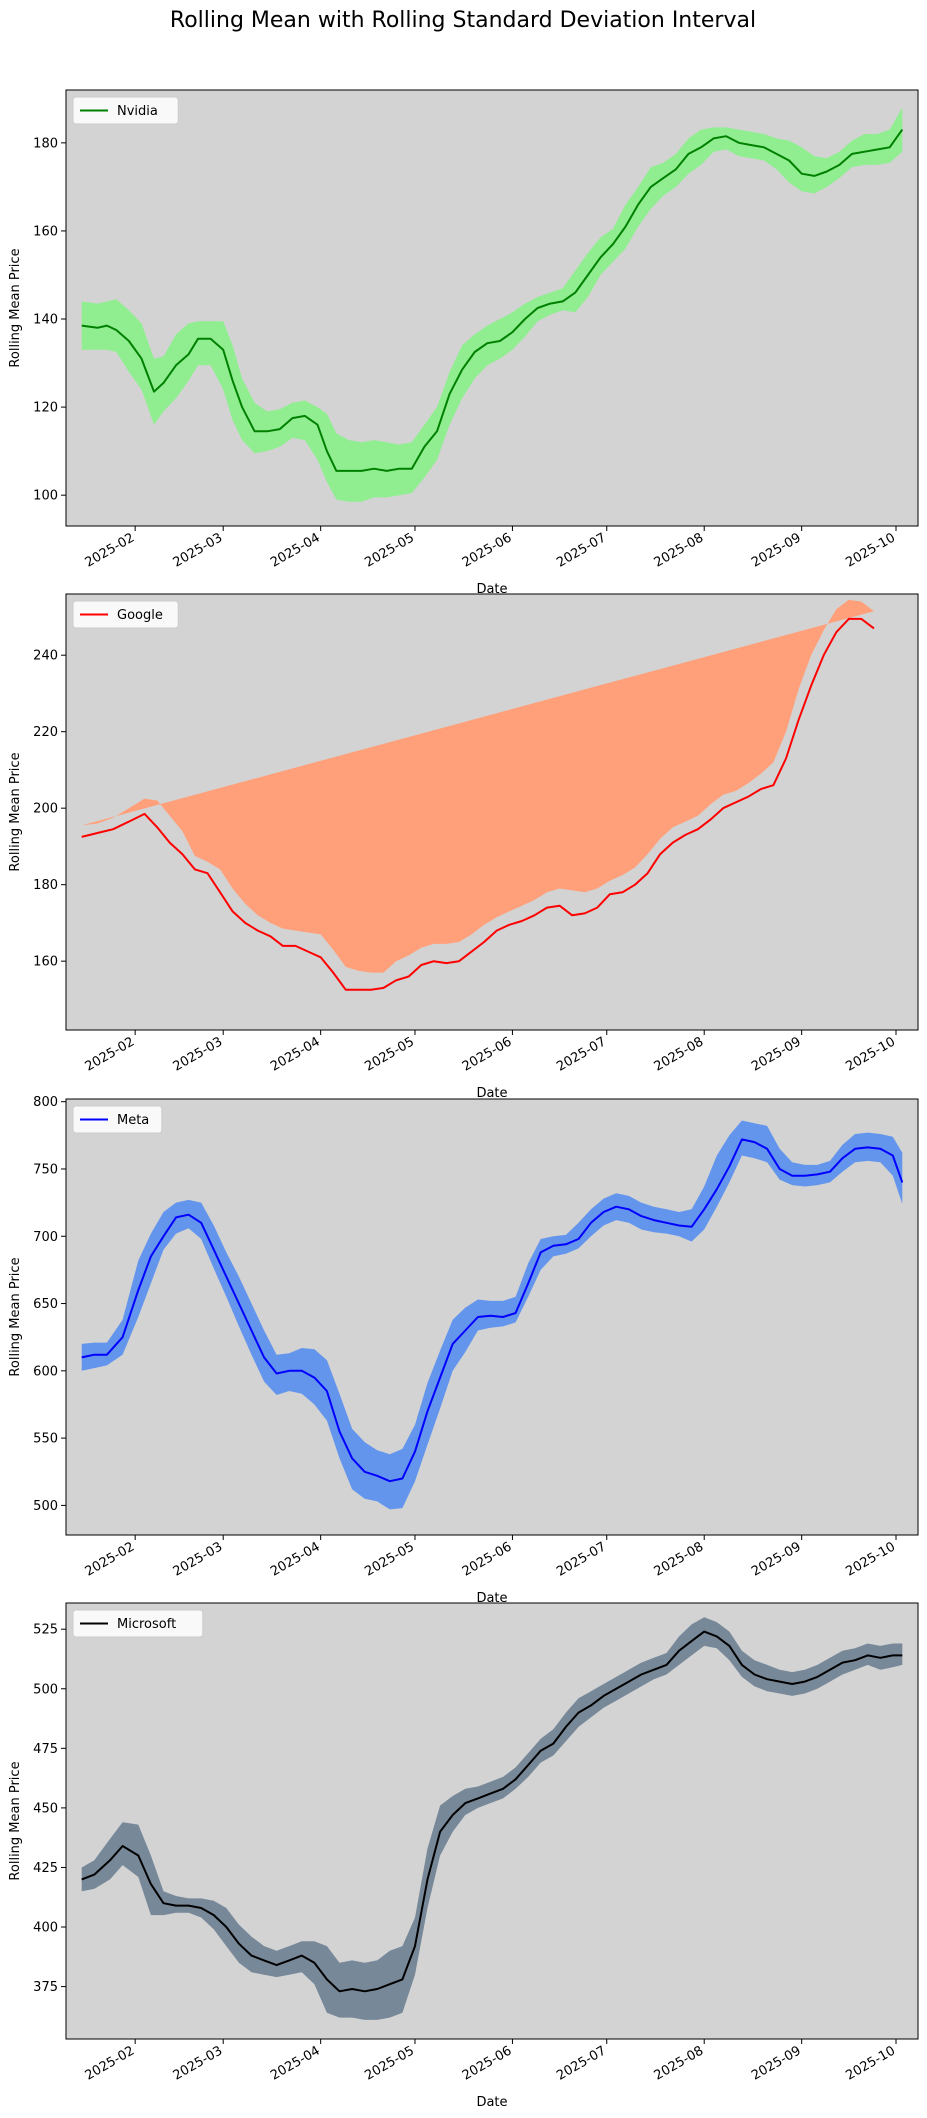 The image size is (927, 2118). I want to click on y-tick-label: 750, so click(45, 1169).